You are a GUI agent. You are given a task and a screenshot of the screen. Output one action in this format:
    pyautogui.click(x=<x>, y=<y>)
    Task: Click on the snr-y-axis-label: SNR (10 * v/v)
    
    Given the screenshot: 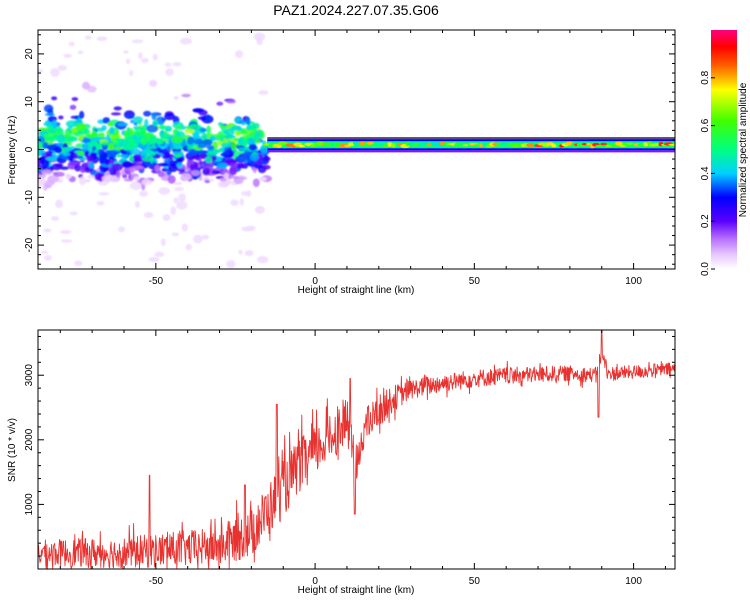 What is the action you would take?
    pyautogui.click(x=12, y=450)
    